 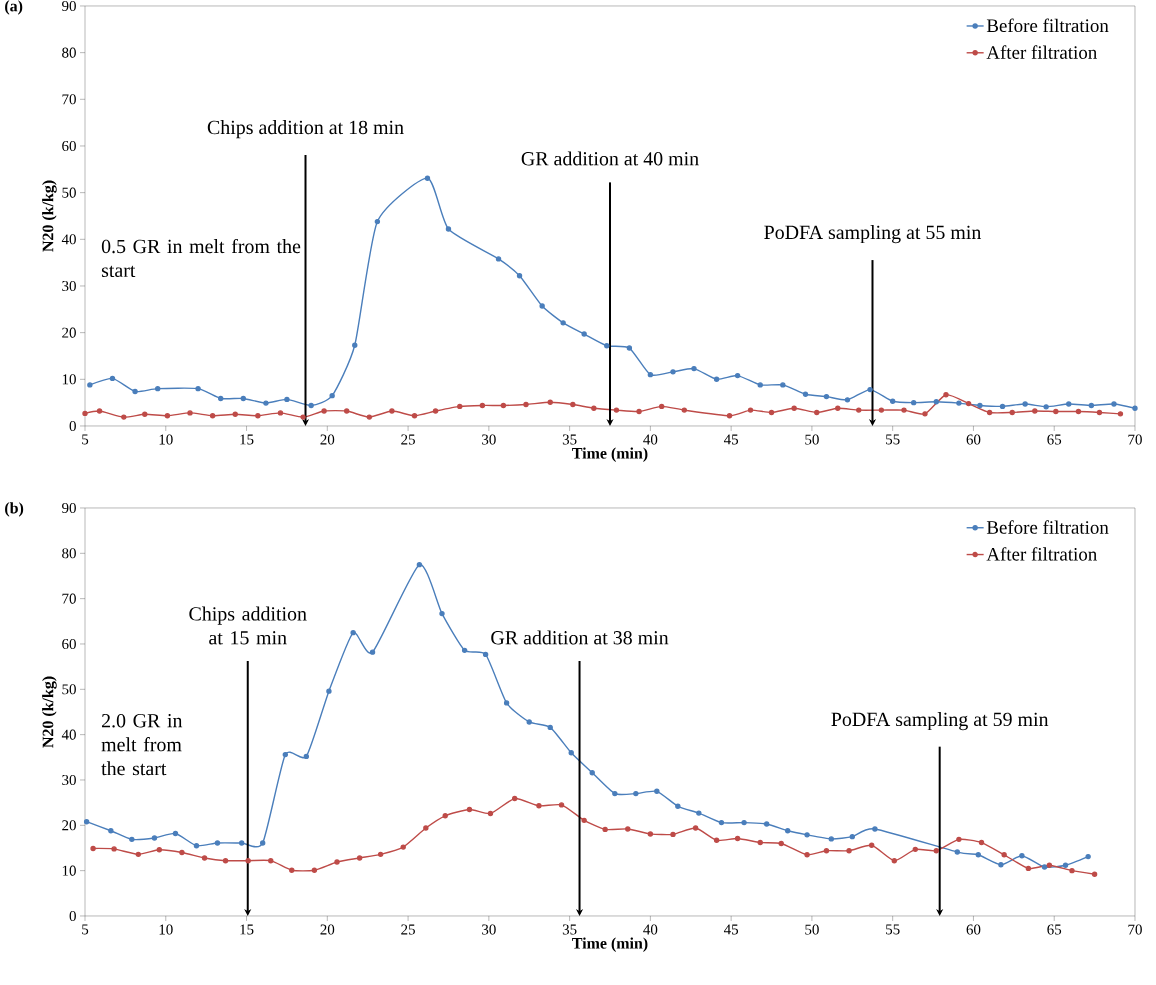 What do you see at coordinates (1135, 929) in the screenshot?
I see `x-tick-label: 70` at bounding box center [1135, 929].